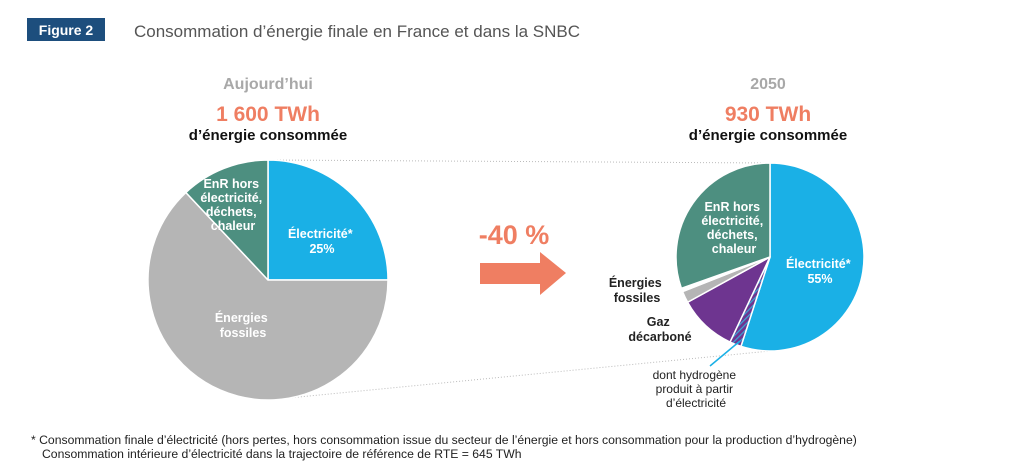 The height and width of the screenshot is (473, 1024). What do you see at coordinates (768, 84) in the screenshot?
I see `right-period-label: 2050` at bounding box center [768, 84].